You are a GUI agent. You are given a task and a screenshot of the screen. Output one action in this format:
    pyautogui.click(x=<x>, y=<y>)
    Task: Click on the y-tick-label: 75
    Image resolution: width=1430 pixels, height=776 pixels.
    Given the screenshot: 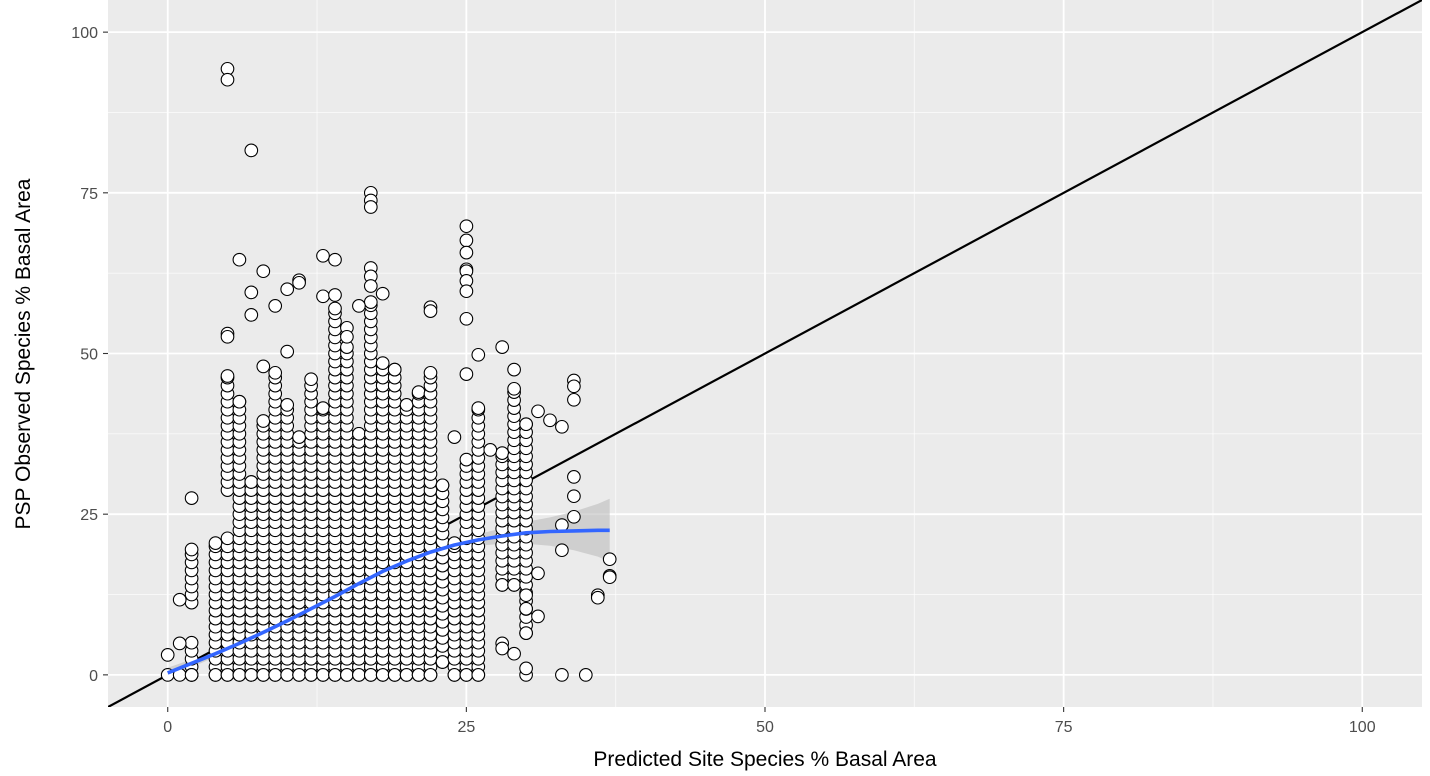 What is the action you would take?
    pyautogui.click(x=89, y=194)
    